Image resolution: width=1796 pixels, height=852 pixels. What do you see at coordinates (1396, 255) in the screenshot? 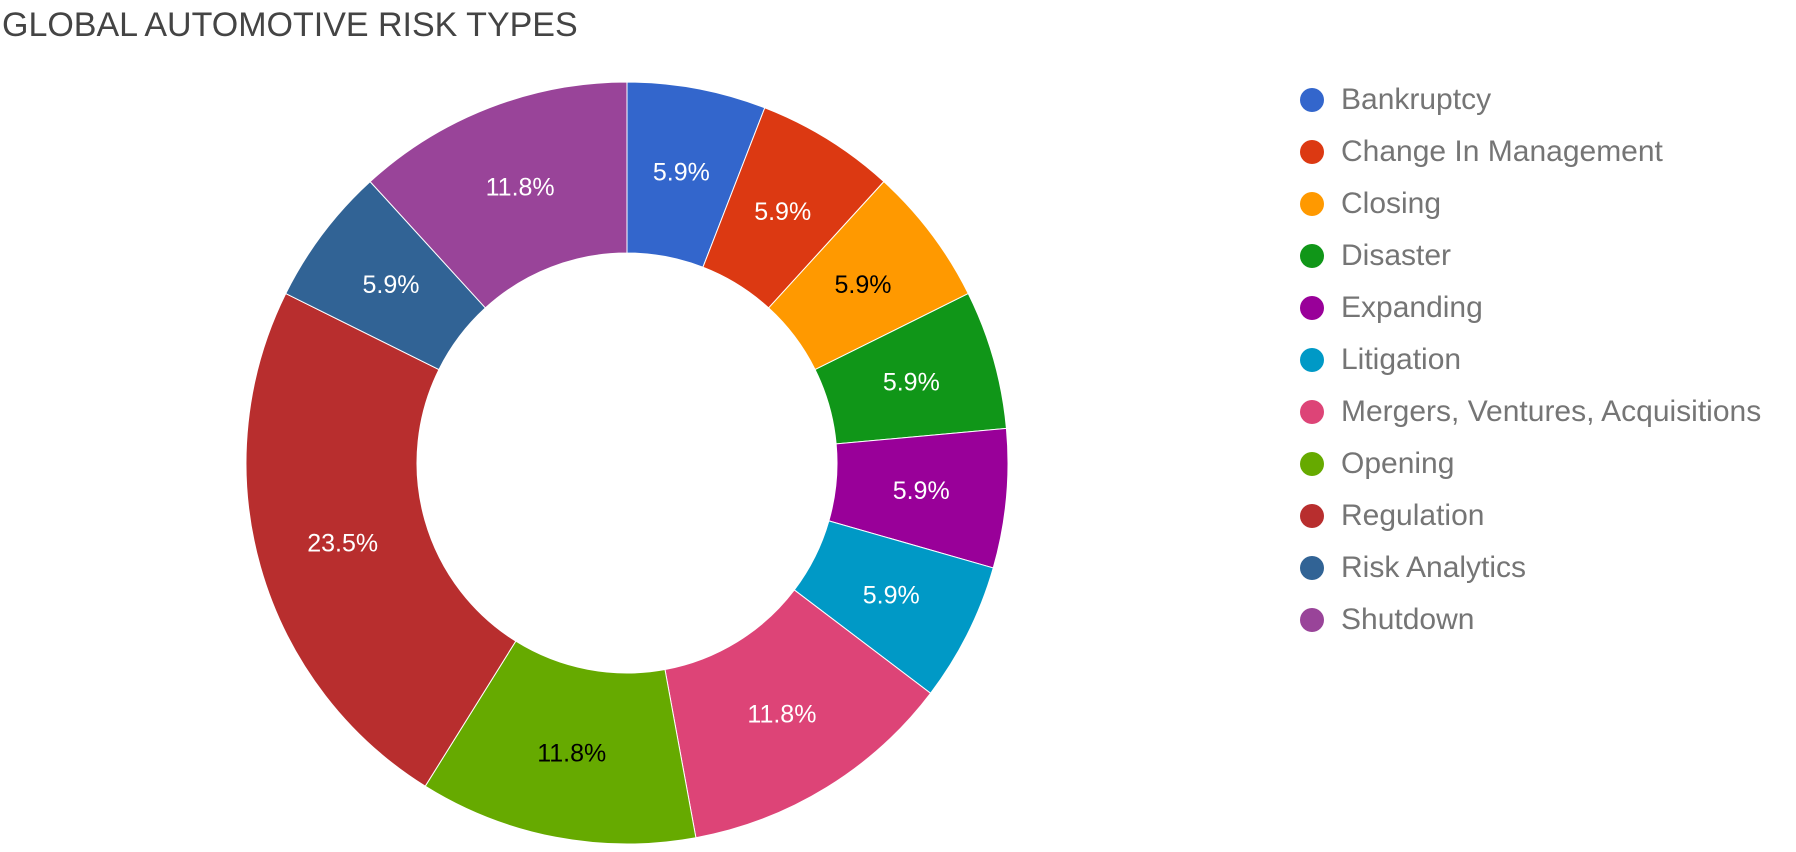
I see `legend-label: Disaster` at bounding box center [1396, 255].